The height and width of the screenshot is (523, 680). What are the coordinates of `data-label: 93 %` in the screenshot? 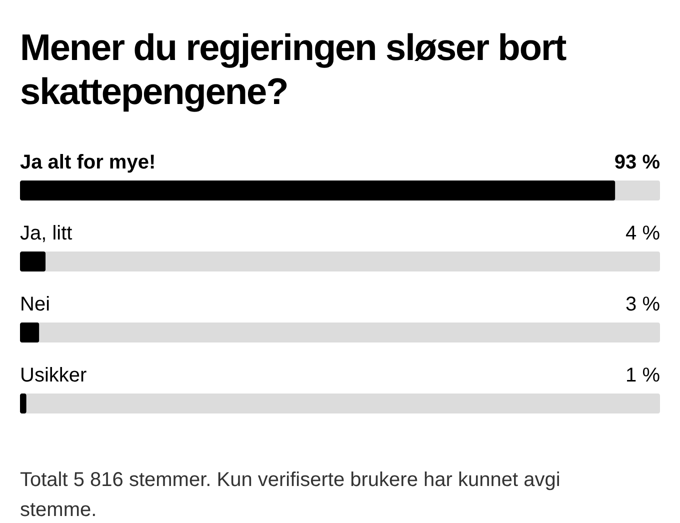 It's located at (637, 163).